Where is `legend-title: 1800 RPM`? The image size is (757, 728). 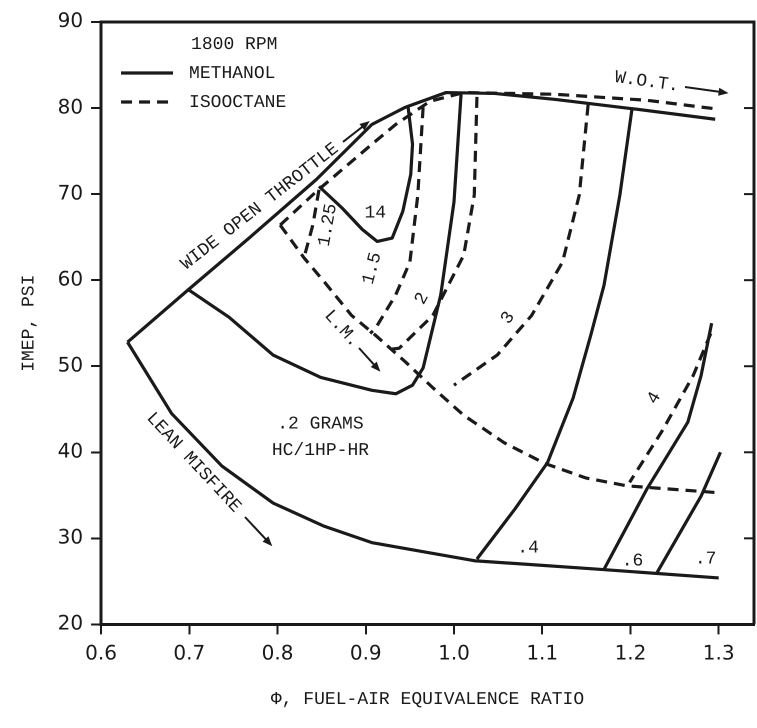 legend-title: 1800 RPM is located at coordinates (234, 44).